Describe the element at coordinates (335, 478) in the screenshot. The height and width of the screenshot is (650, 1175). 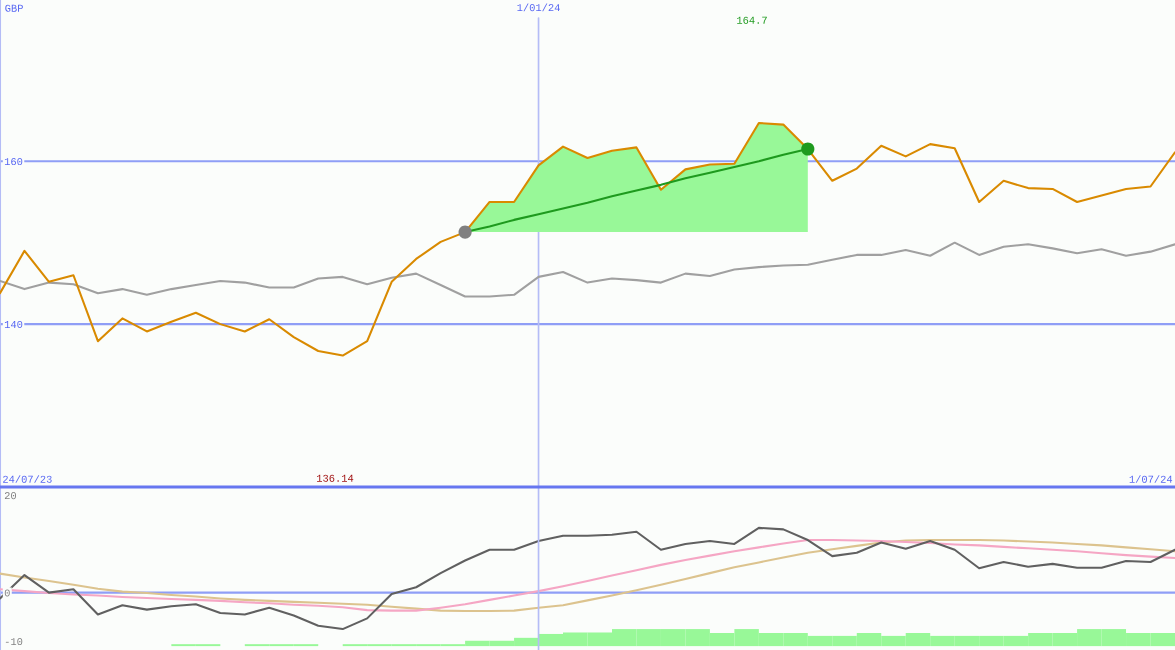
I see `annotation: 136.14` at that location.